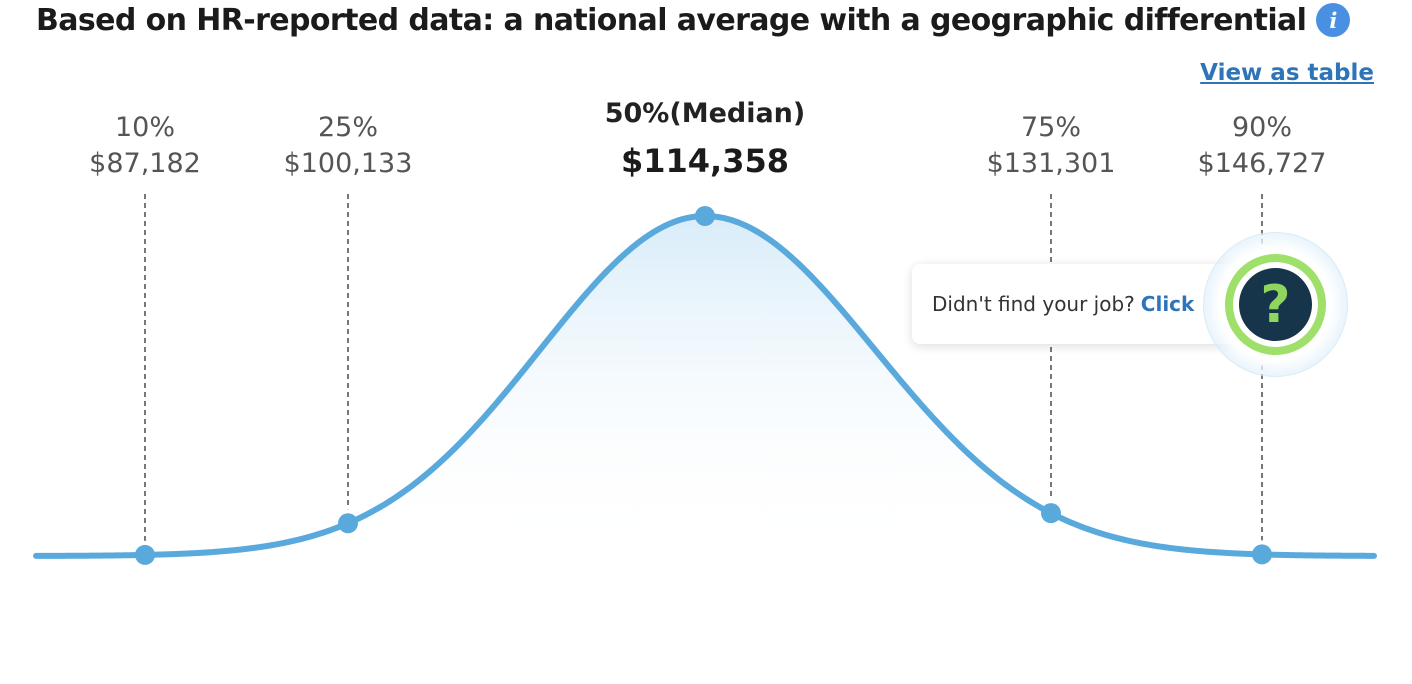 Image resolution: width=1412 pixels, height=684 pixels. Describe the element at coordinates (348, 163) in the screenshot. I see `percentile-value-1: $100,133` at that location.